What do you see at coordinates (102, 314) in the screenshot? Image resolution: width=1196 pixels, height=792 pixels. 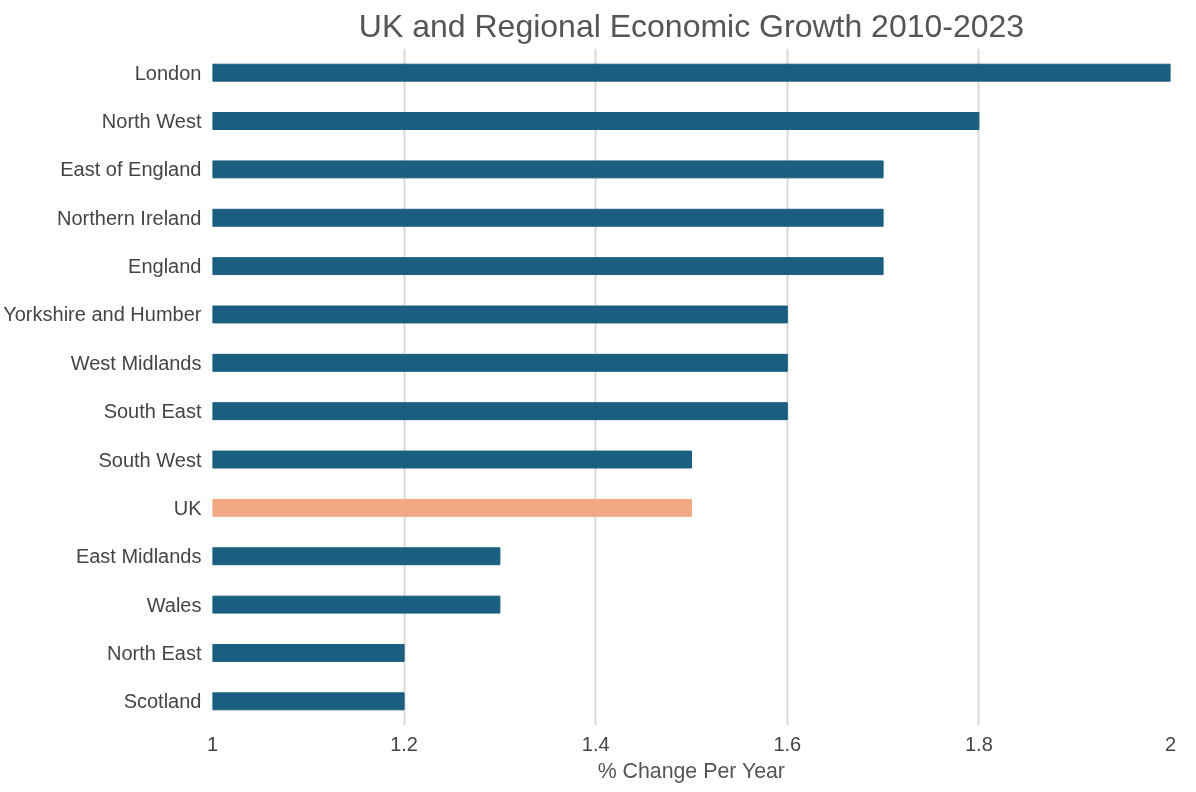 I see `y-tick-label: Yorkshire and Humber` at bounding box center [102, 314].